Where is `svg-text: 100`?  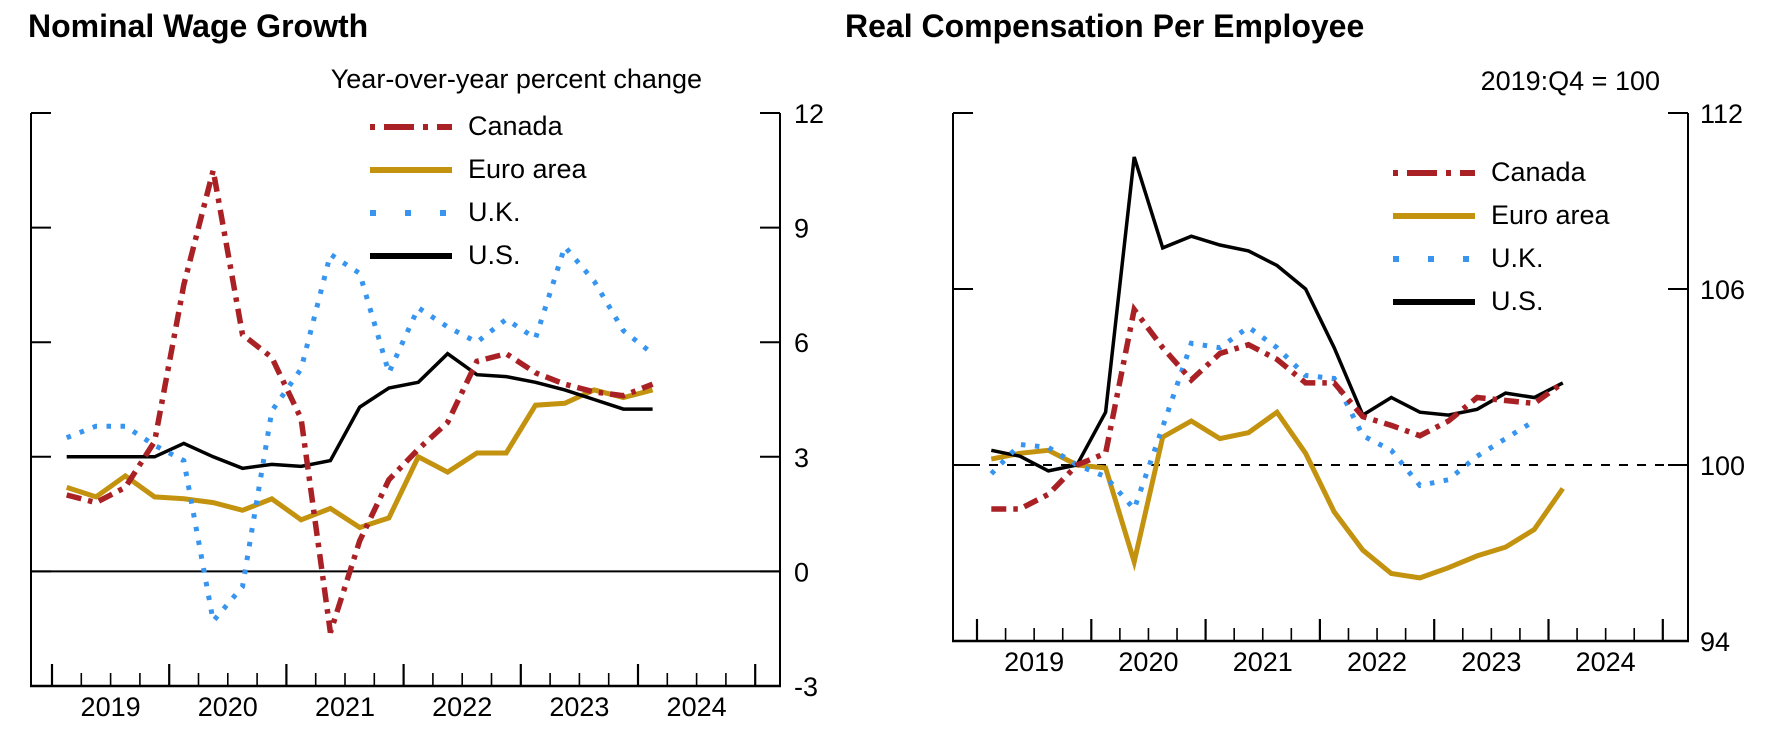 svg-text: 100 is located at coordinates (1722, 466).